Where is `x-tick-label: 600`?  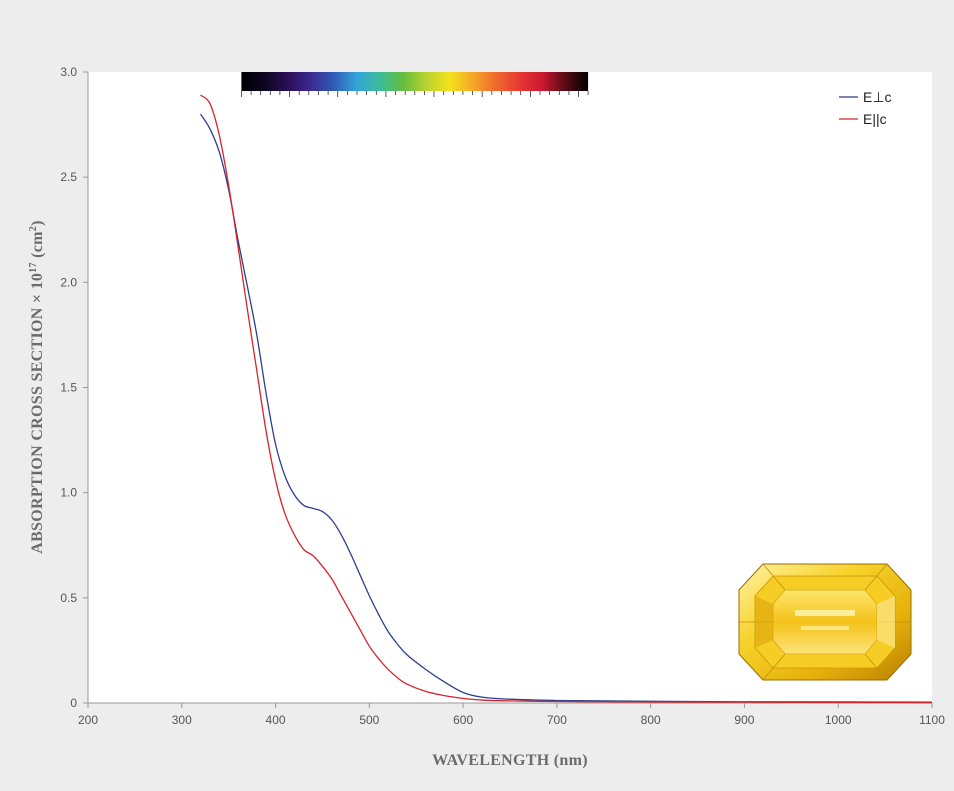
x-tick-label: 600 is located at coordinates (463, 720).